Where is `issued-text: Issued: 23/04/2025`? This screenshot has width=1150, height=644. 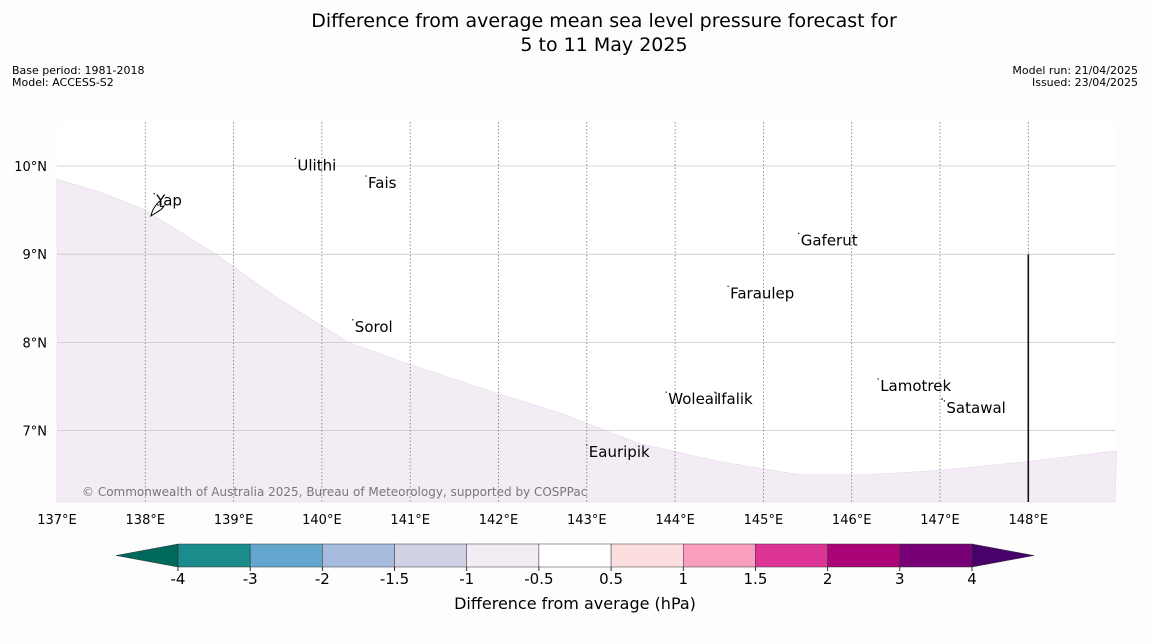
issued-text: Issued: 23/04/2025 is located at coordinates (1084, 82).